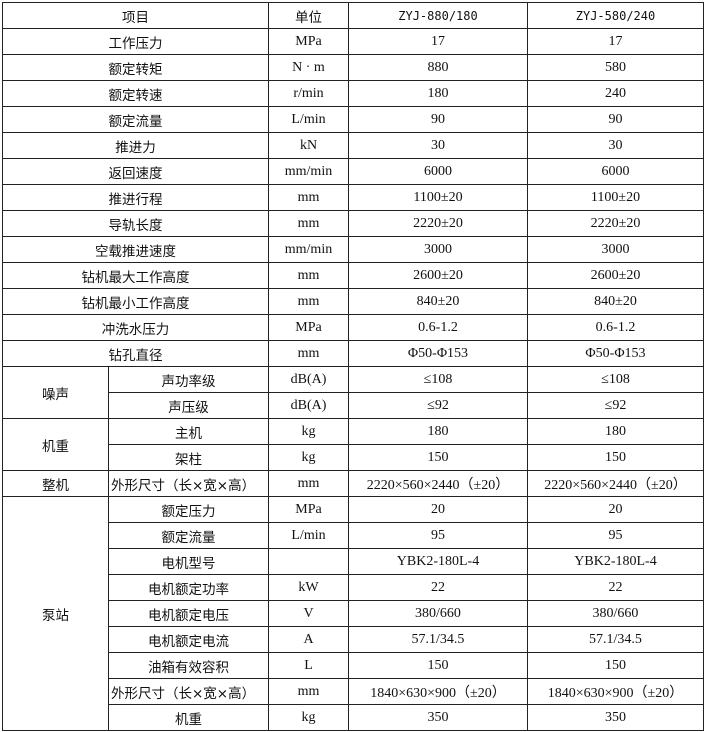  I want to click on table-row: 返回速度 mm/min 6000 6000, so click(353, 171).